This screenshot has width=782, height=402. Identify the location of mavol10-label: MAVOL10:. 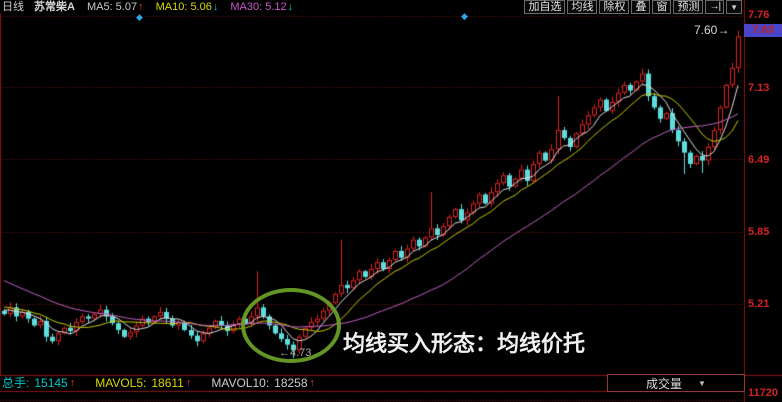
(240, 383).